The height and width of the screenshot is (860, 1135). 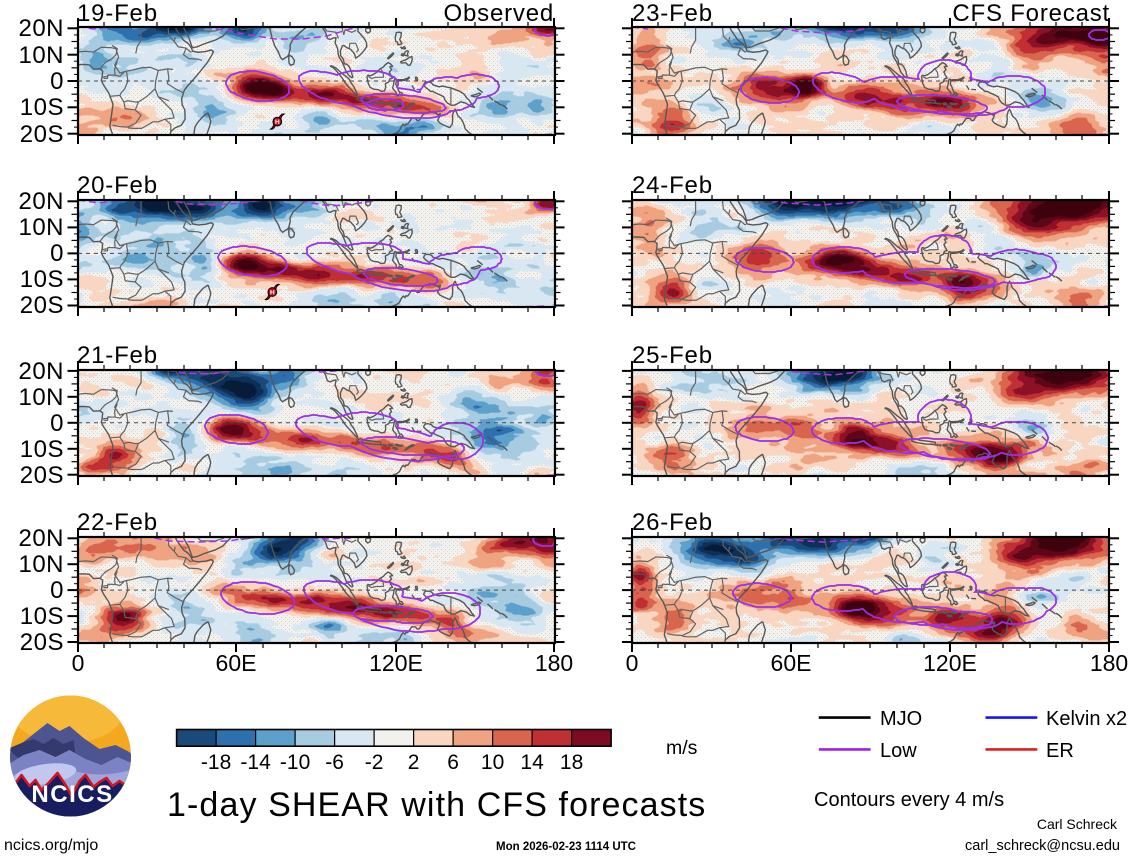 I want to click on svg-text: 1-day SHEAR with CFS forecasts, so click(x=436, y=805).